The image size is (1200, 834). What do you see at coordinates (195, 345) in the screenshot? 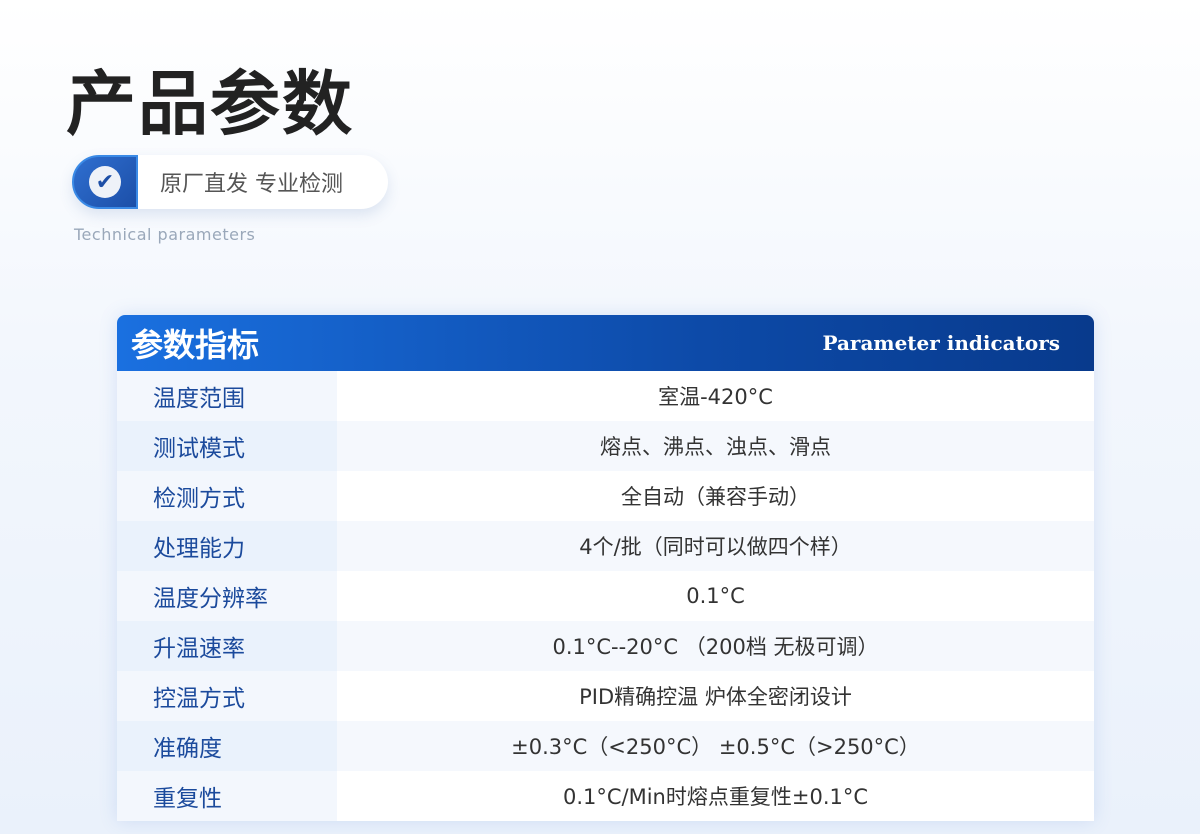
I see `table-title: 参数指标` at bounding box center [195, 345].